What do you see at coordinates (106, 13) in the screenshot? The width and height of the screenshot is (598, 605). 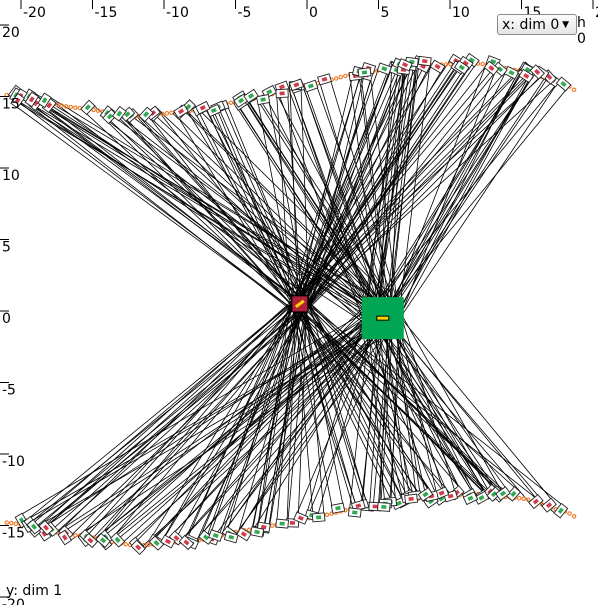 I see `x-tick-label: -15` at bounding box center [106, 13].